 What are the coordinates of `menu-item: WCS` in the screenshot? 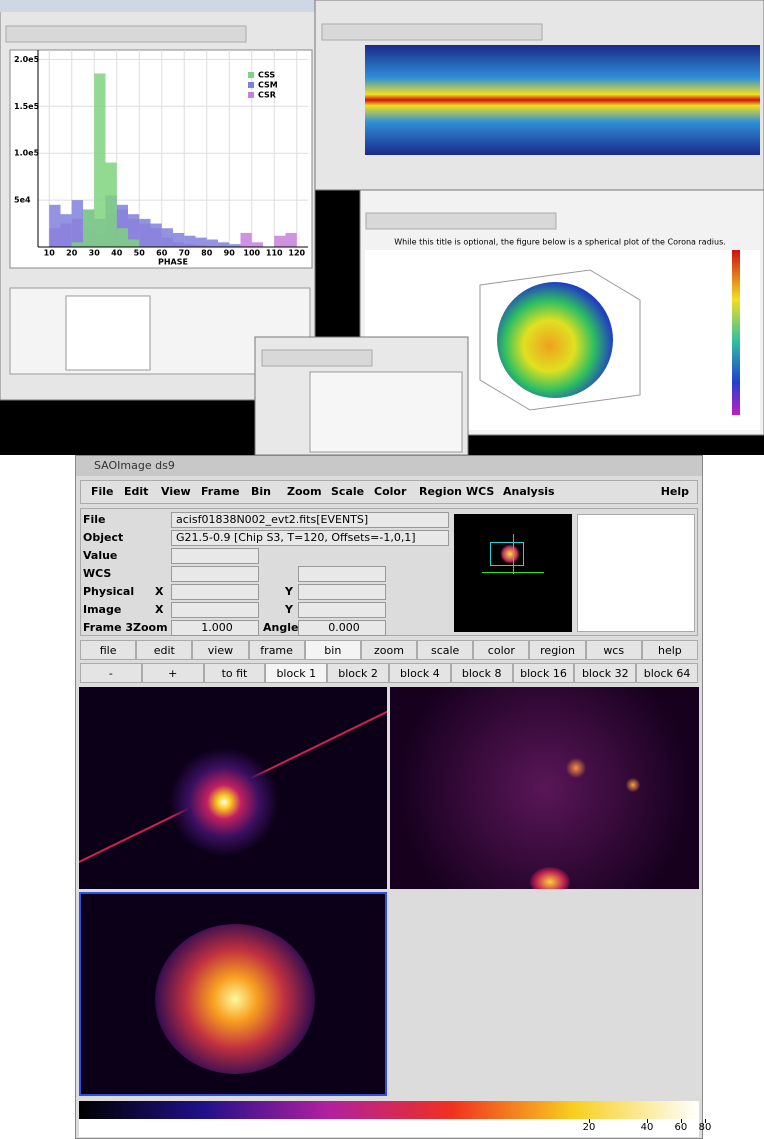 It's located at (480, 491).